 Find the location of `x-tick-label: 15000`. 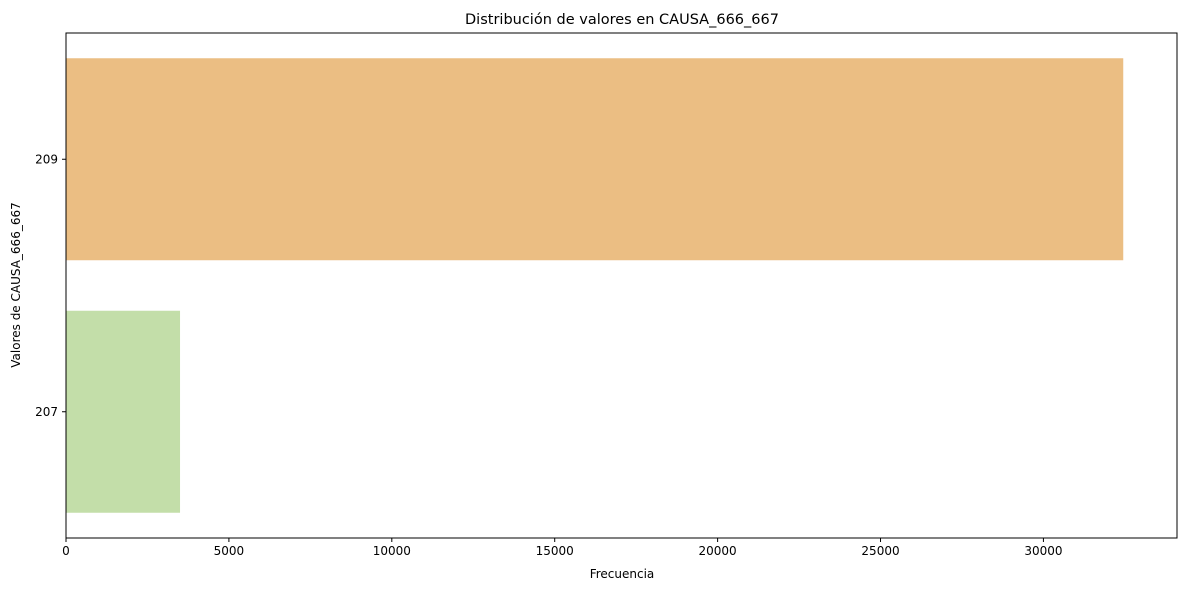

x-tick-label: 15000 is located at coordinates (555, 551).